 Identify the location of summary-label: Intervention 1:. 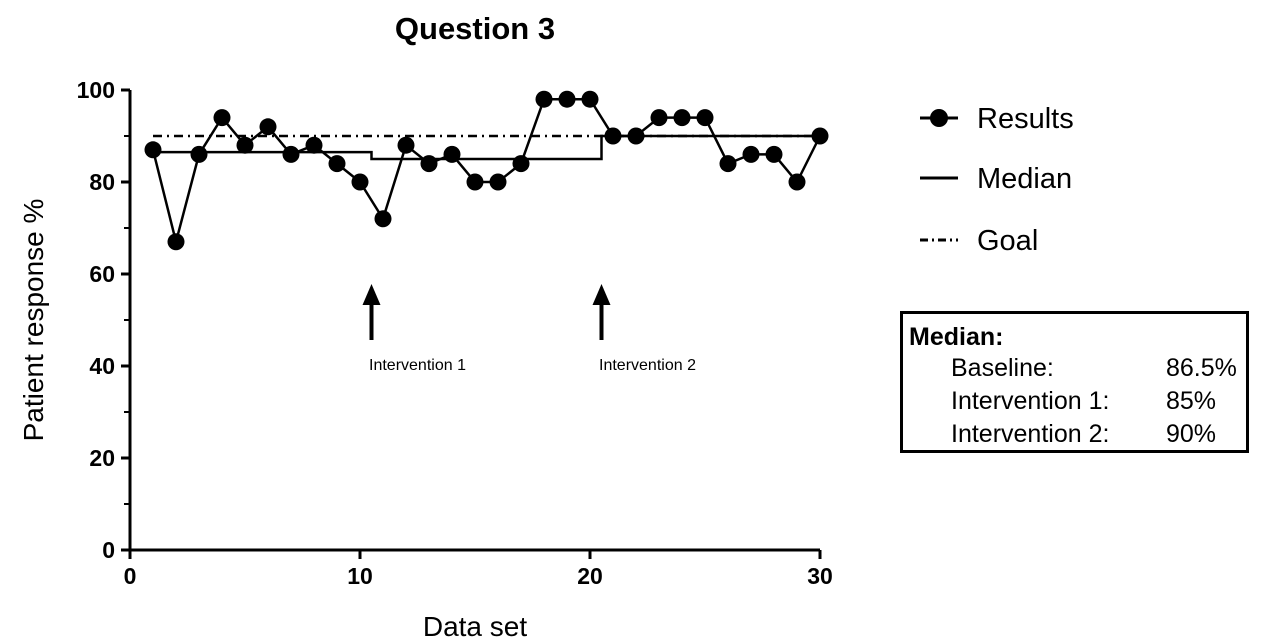
(1030, 401).